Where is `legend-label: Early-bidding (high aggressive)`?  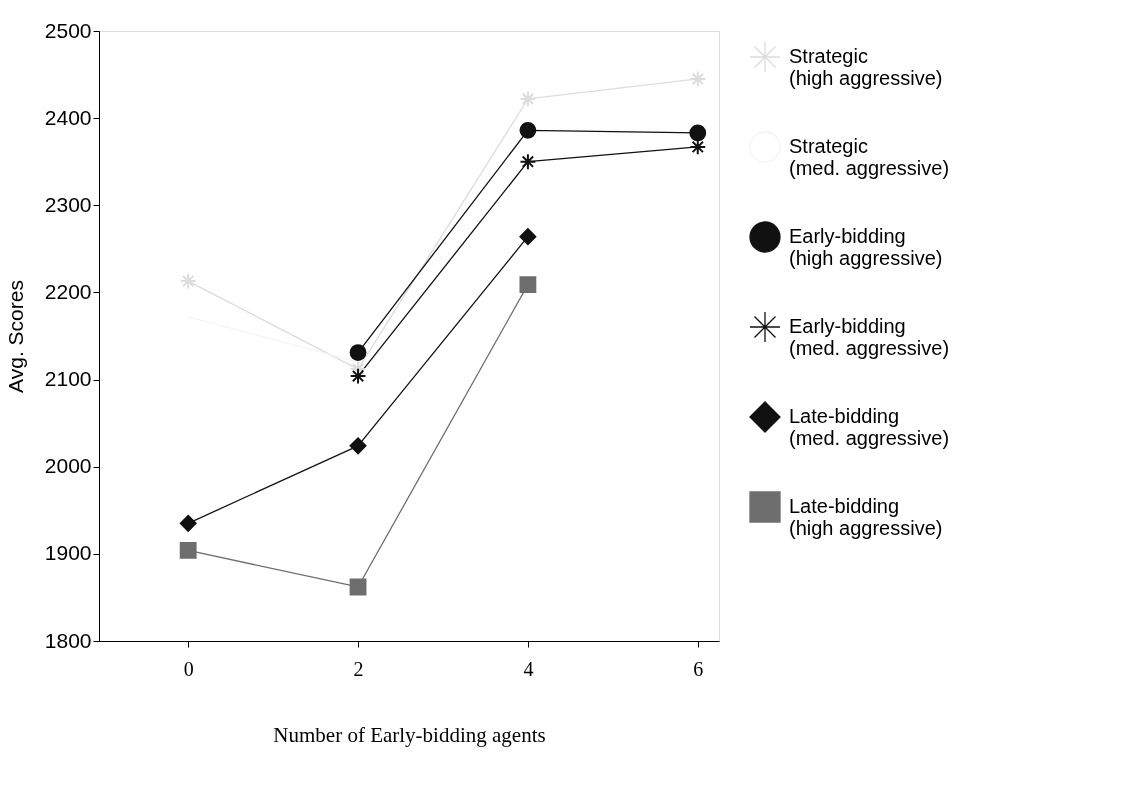
legend-label: Early-bidding (high aggressive) is located at coordinates (866, 247).